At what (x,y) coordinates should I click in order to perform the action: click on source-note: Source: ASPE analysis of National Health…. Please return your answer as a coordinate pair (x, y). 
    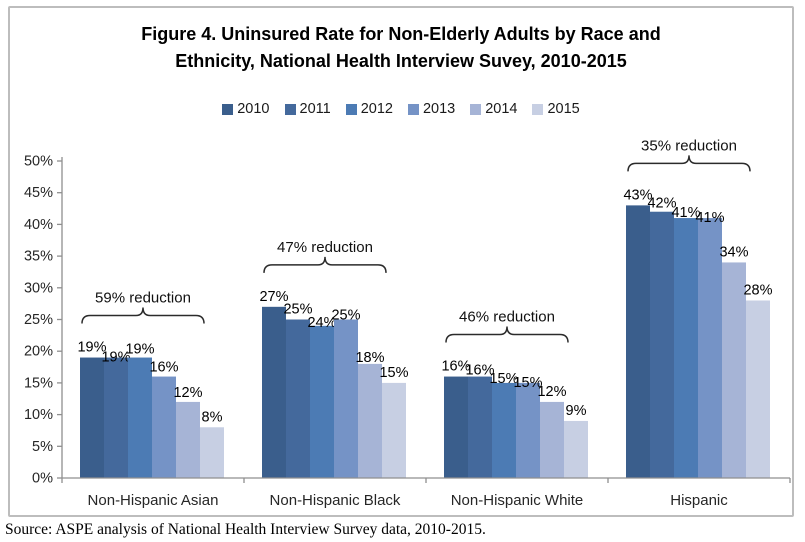
    Looking at the image, I should click on (245, 529).